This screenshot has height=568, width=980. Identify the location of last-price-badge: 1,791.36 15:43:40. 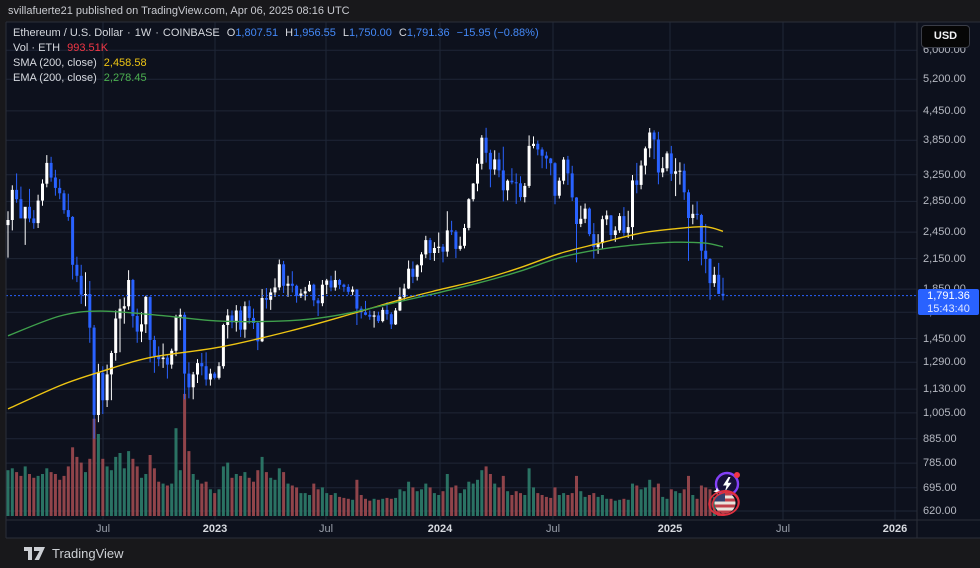
(948, 302).